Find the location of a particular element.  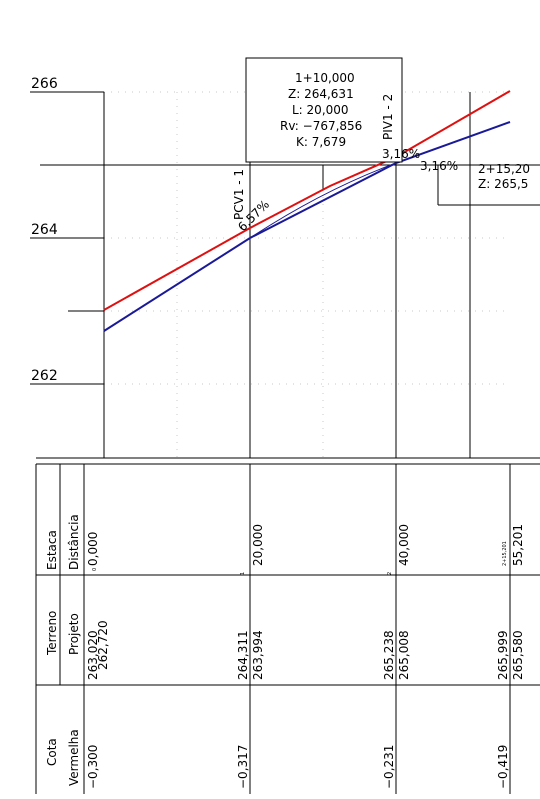

estaca-value: 1 is located at coordinates (243, 573).